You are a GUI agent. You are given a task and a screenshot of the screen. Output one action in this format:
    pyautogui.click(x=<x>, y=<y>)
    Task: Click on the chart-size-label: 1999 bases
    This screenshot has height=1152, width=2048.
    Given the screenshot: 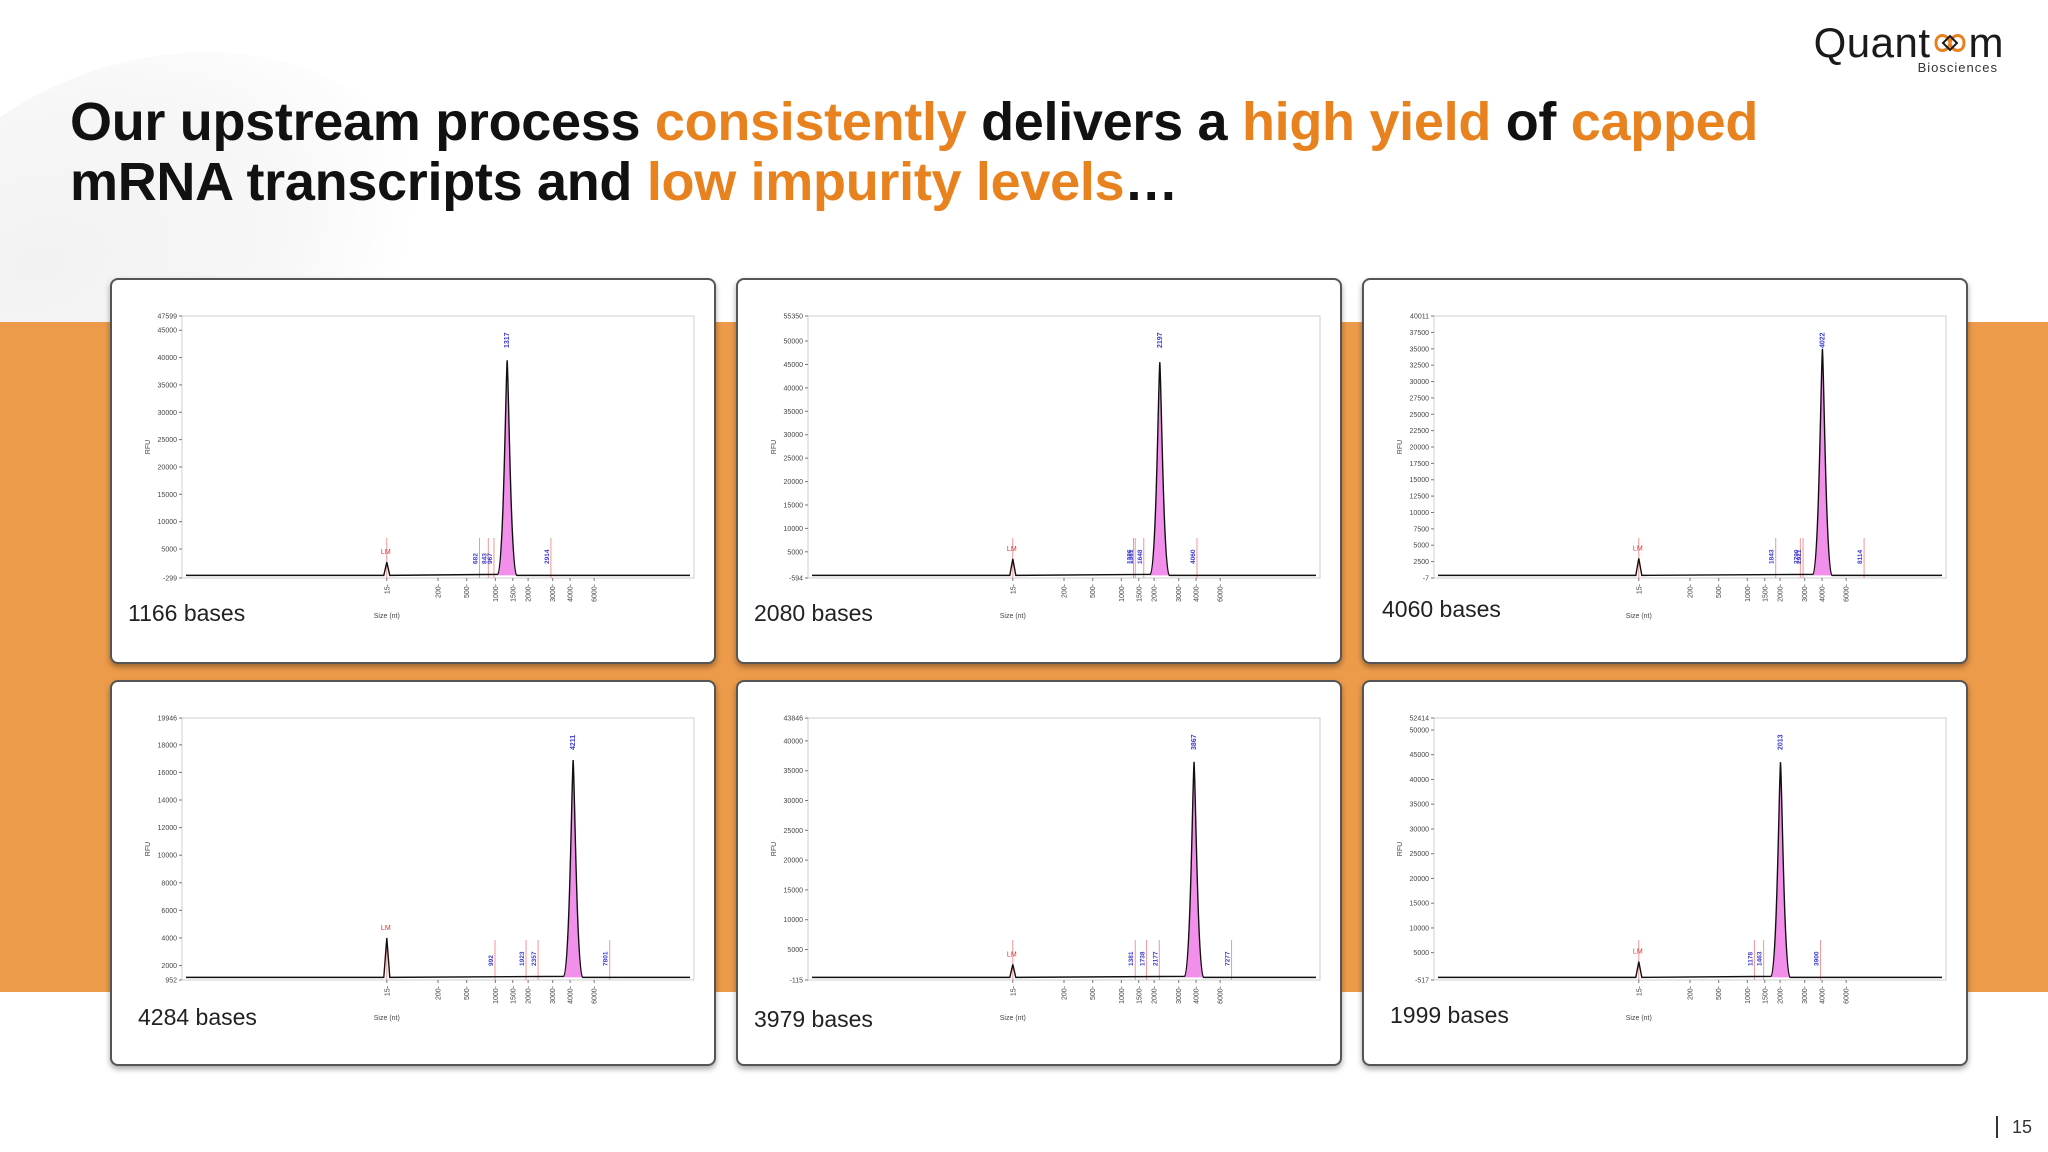 What is the action you would take?
    pyautogui.click(x=1449, y=1015)
    